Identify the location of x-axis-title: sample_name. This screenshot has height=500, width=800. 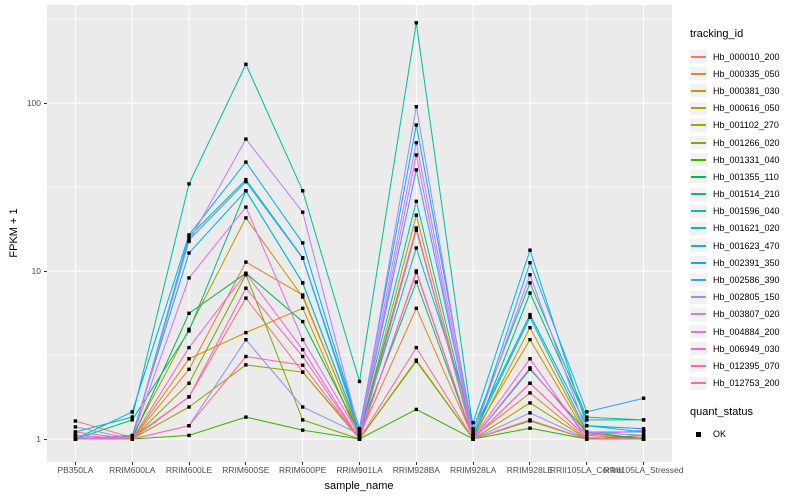
(359, 486).